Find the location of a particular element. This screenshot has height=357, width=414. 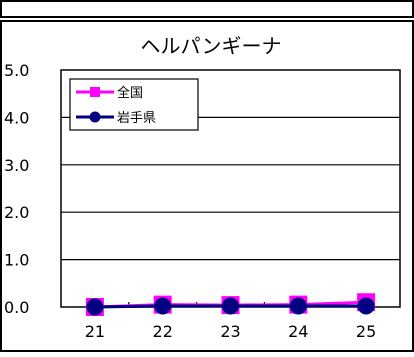

y-tick-label: 3.0 is located at coordinates (16, 165).